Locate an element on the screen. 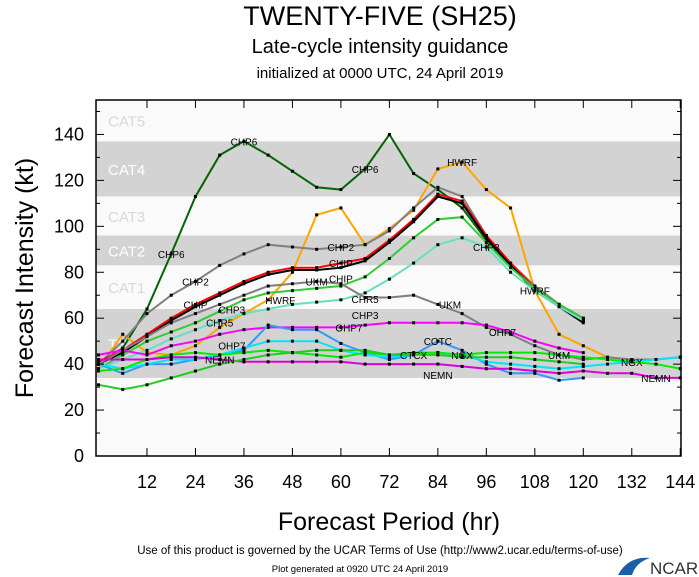 The height and width of the screenshot is (577, 699). x-axis-label: Forecast Period (hr) is located at coordinates (389, 522).